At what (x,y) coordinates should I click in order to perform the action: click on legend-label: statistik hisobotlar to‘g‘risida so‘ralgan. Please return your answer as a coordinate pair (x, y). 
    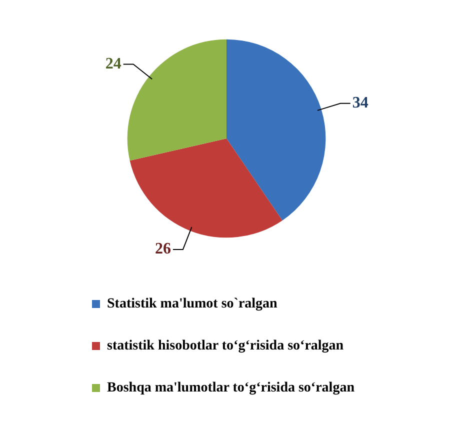
    Looking at the image, I should click on (225, 346).